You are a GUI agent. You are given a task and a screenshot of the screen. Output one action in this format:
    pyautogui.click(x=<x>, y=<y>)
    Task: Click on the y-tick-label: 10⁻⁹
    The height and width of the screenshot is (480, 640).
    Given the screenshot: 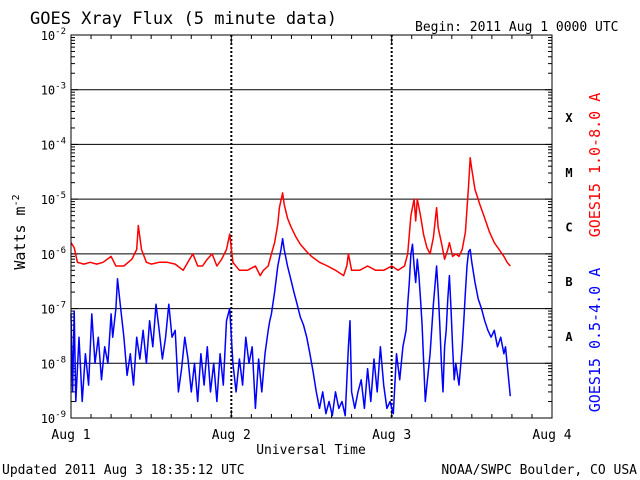 What is the action you would take?
    pyautogui.click(x=53, y=418)
    